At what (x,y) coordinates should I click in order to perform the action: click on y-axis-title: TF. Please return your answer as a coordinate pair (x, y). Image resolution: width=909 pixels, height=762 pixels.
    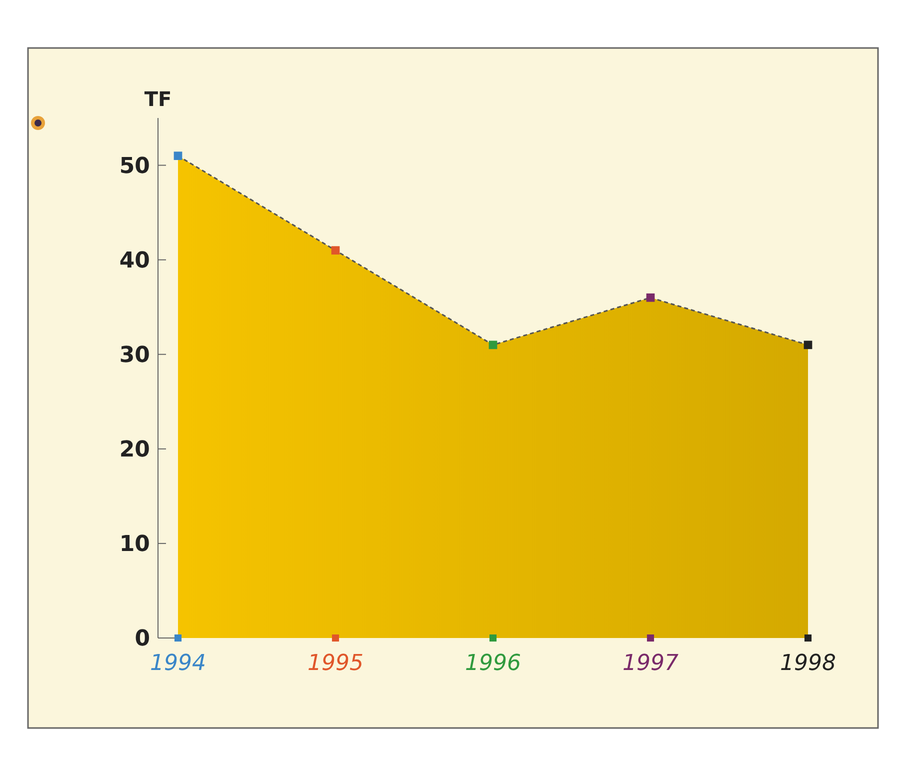
    Looking at the image, I should click on (158, 99).